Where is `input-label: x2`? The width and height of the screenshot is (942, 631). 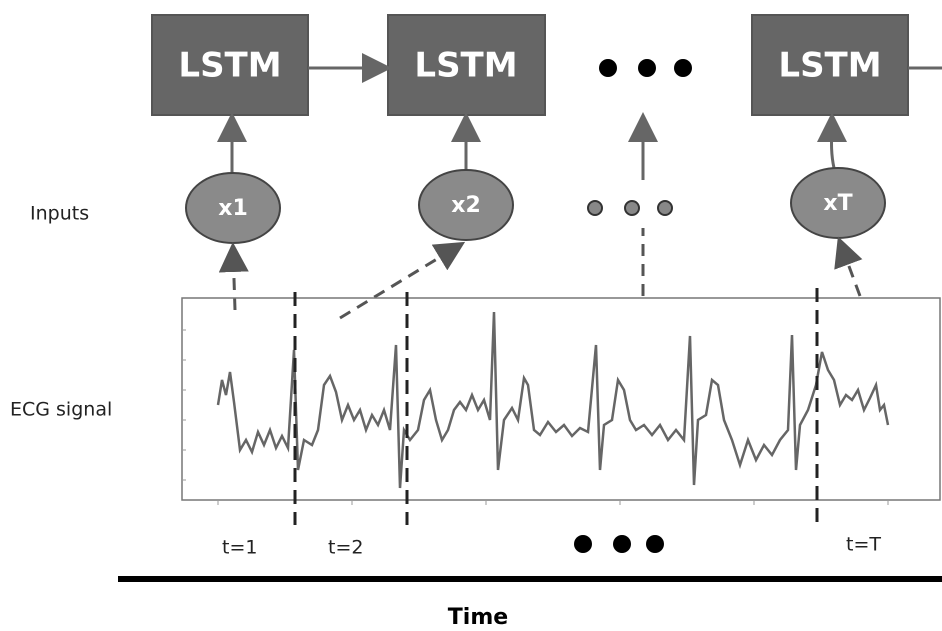
input-label: x2 is located at coordinates (466, 205).